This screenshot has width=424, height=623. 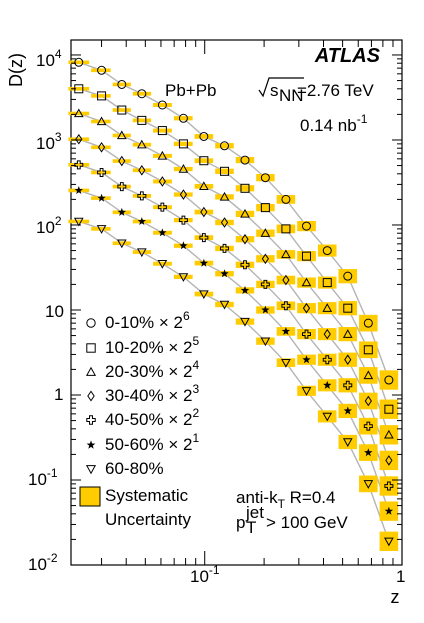 I want to click on legend-item: 30-40% × 23, so click(x=143, y=393).